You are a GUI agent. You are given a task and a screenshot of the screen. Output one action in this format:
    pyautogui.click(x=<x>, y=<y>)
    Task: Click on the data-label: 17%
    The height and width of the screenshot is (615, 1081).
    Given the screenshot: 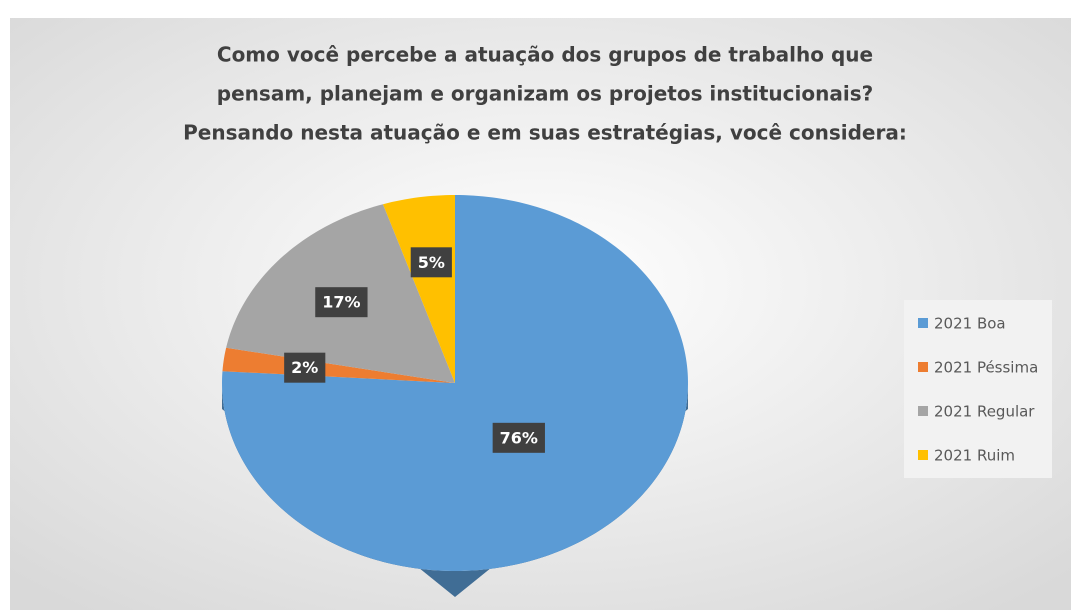 What is the action you would take?
    pyautogui.click(x=341, y=302)
    